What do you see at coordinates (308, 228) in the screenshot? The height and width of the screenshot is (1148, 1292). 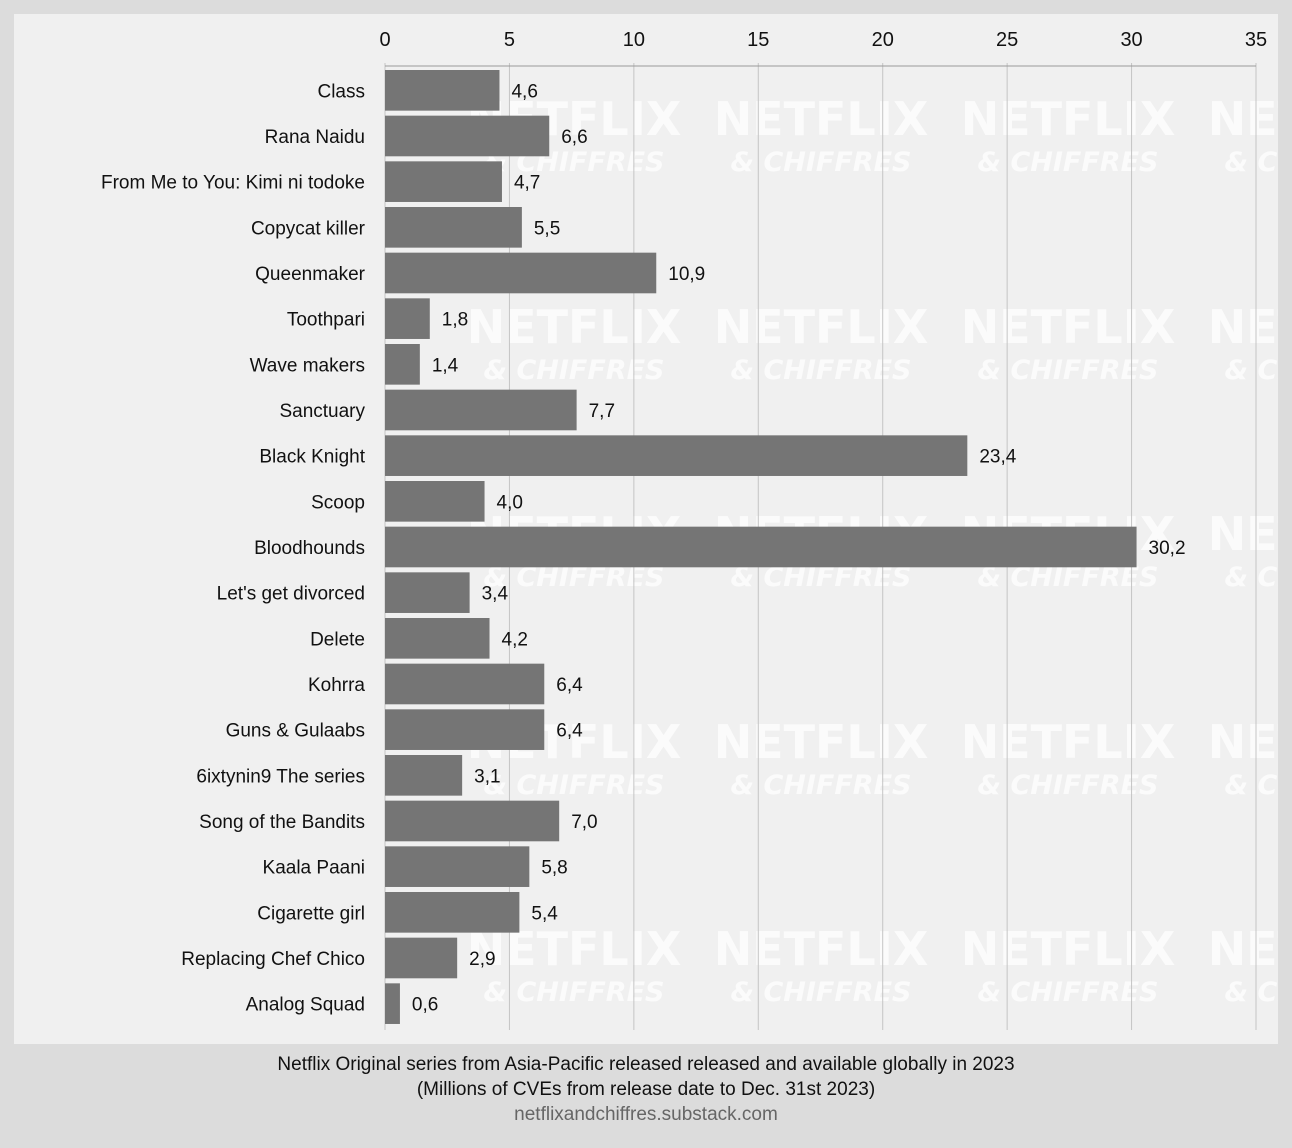 I see `category-label: Copycat killer` at bounding box center [308, 228].